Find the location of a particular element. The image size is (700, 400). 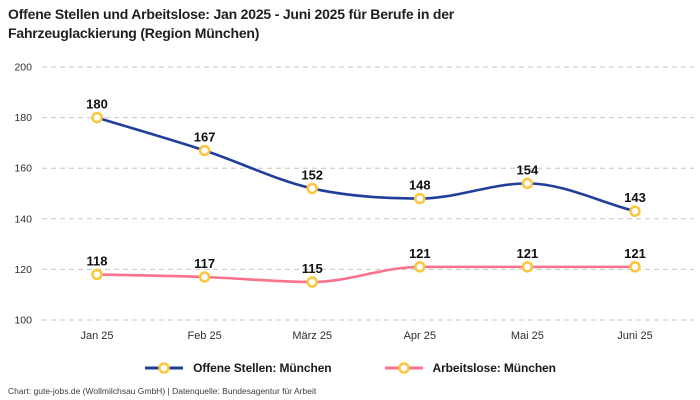

legend-item-2: Arbeitslose: München is located at coordinates (470, 368).